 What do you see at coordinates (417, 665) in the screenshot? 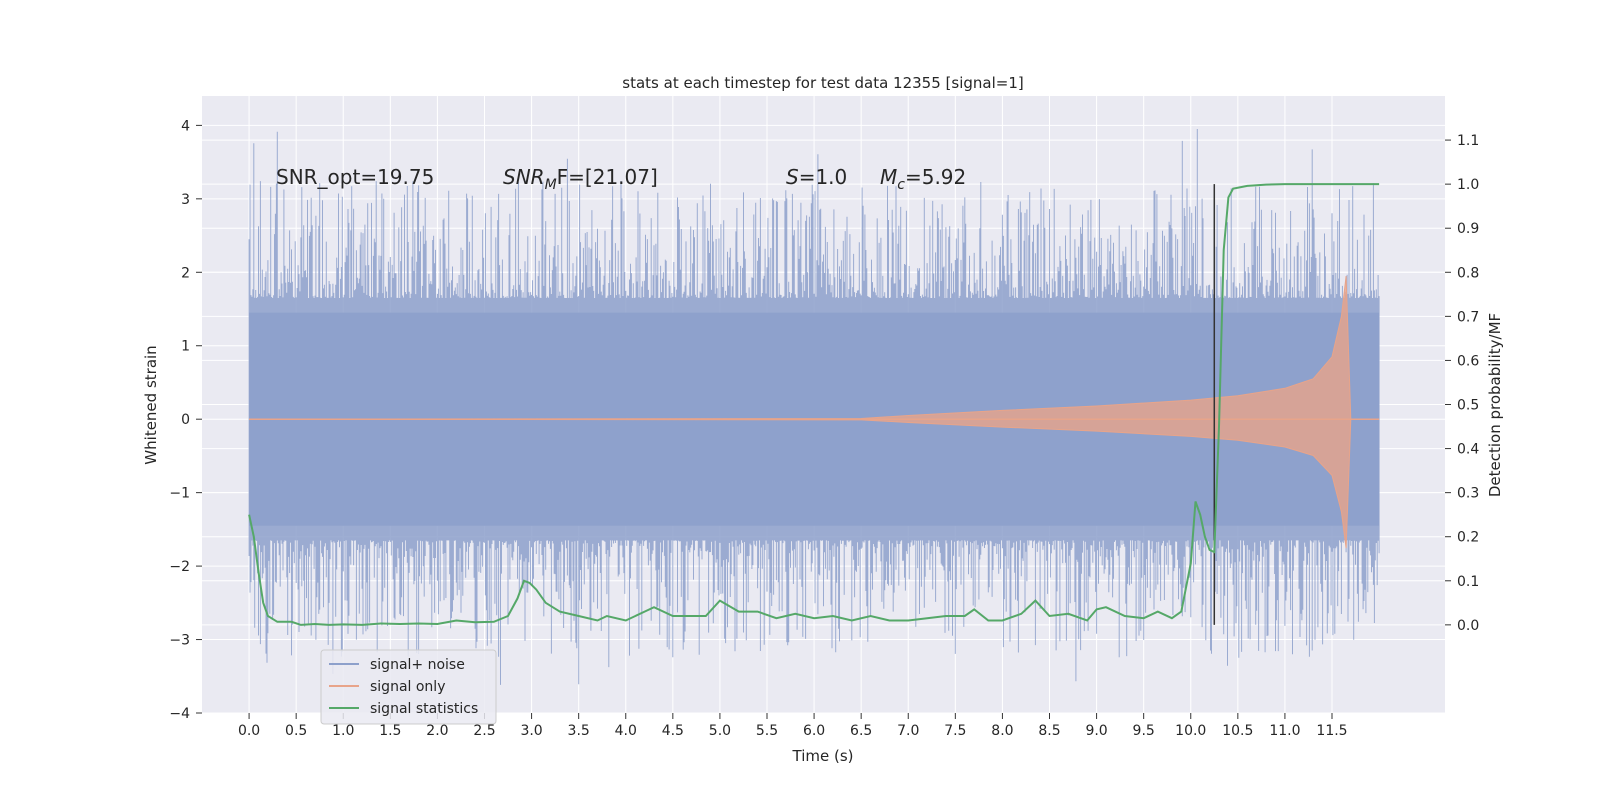
I see `legend-label-signal-noise: signal+ noise` at bounding box center [417, 665].